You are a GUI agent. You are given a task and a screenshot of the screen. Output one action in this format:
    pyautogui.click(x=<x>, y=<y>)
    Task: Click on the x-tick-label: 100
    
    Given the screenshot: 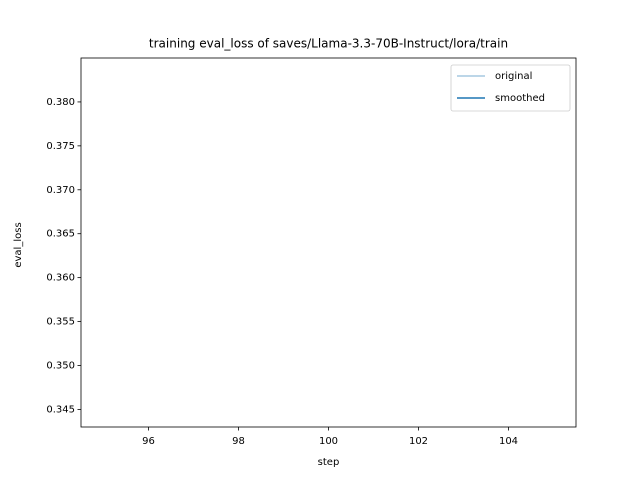 What is the action you would take?
    pyautogui.click(x=328, y=441)
    